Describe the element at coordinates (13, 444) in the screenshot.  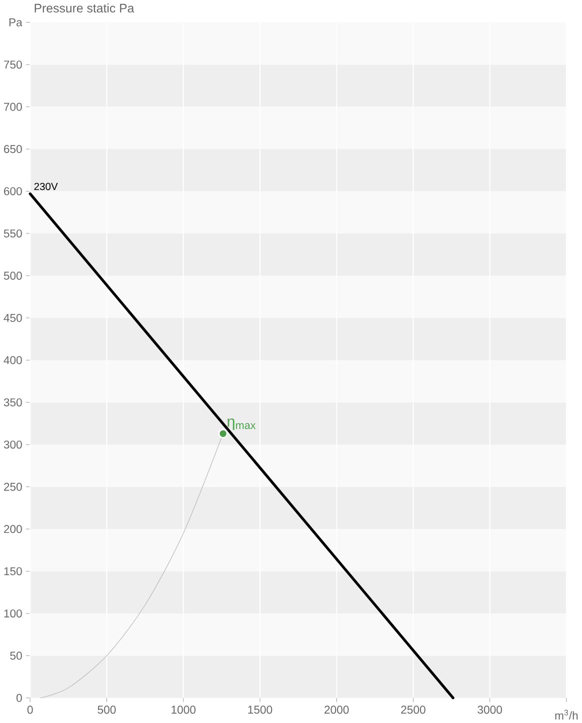
I see `y-tick-label: 300` at that location.